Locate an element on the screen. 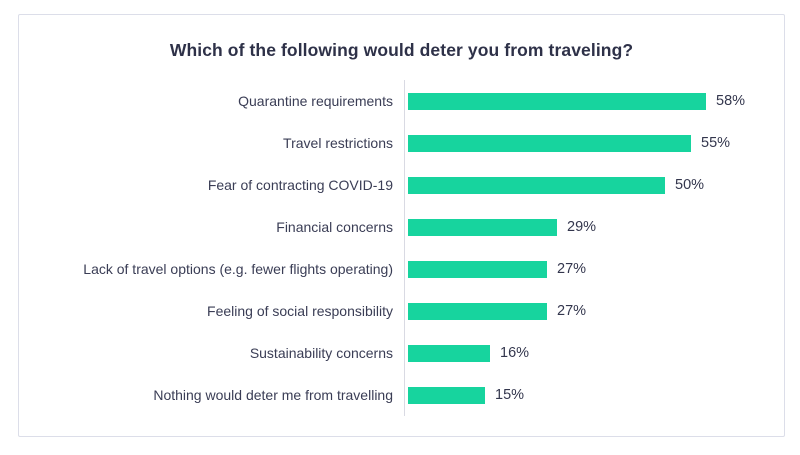  value-label: 15% is located at coordinates (510, 395).